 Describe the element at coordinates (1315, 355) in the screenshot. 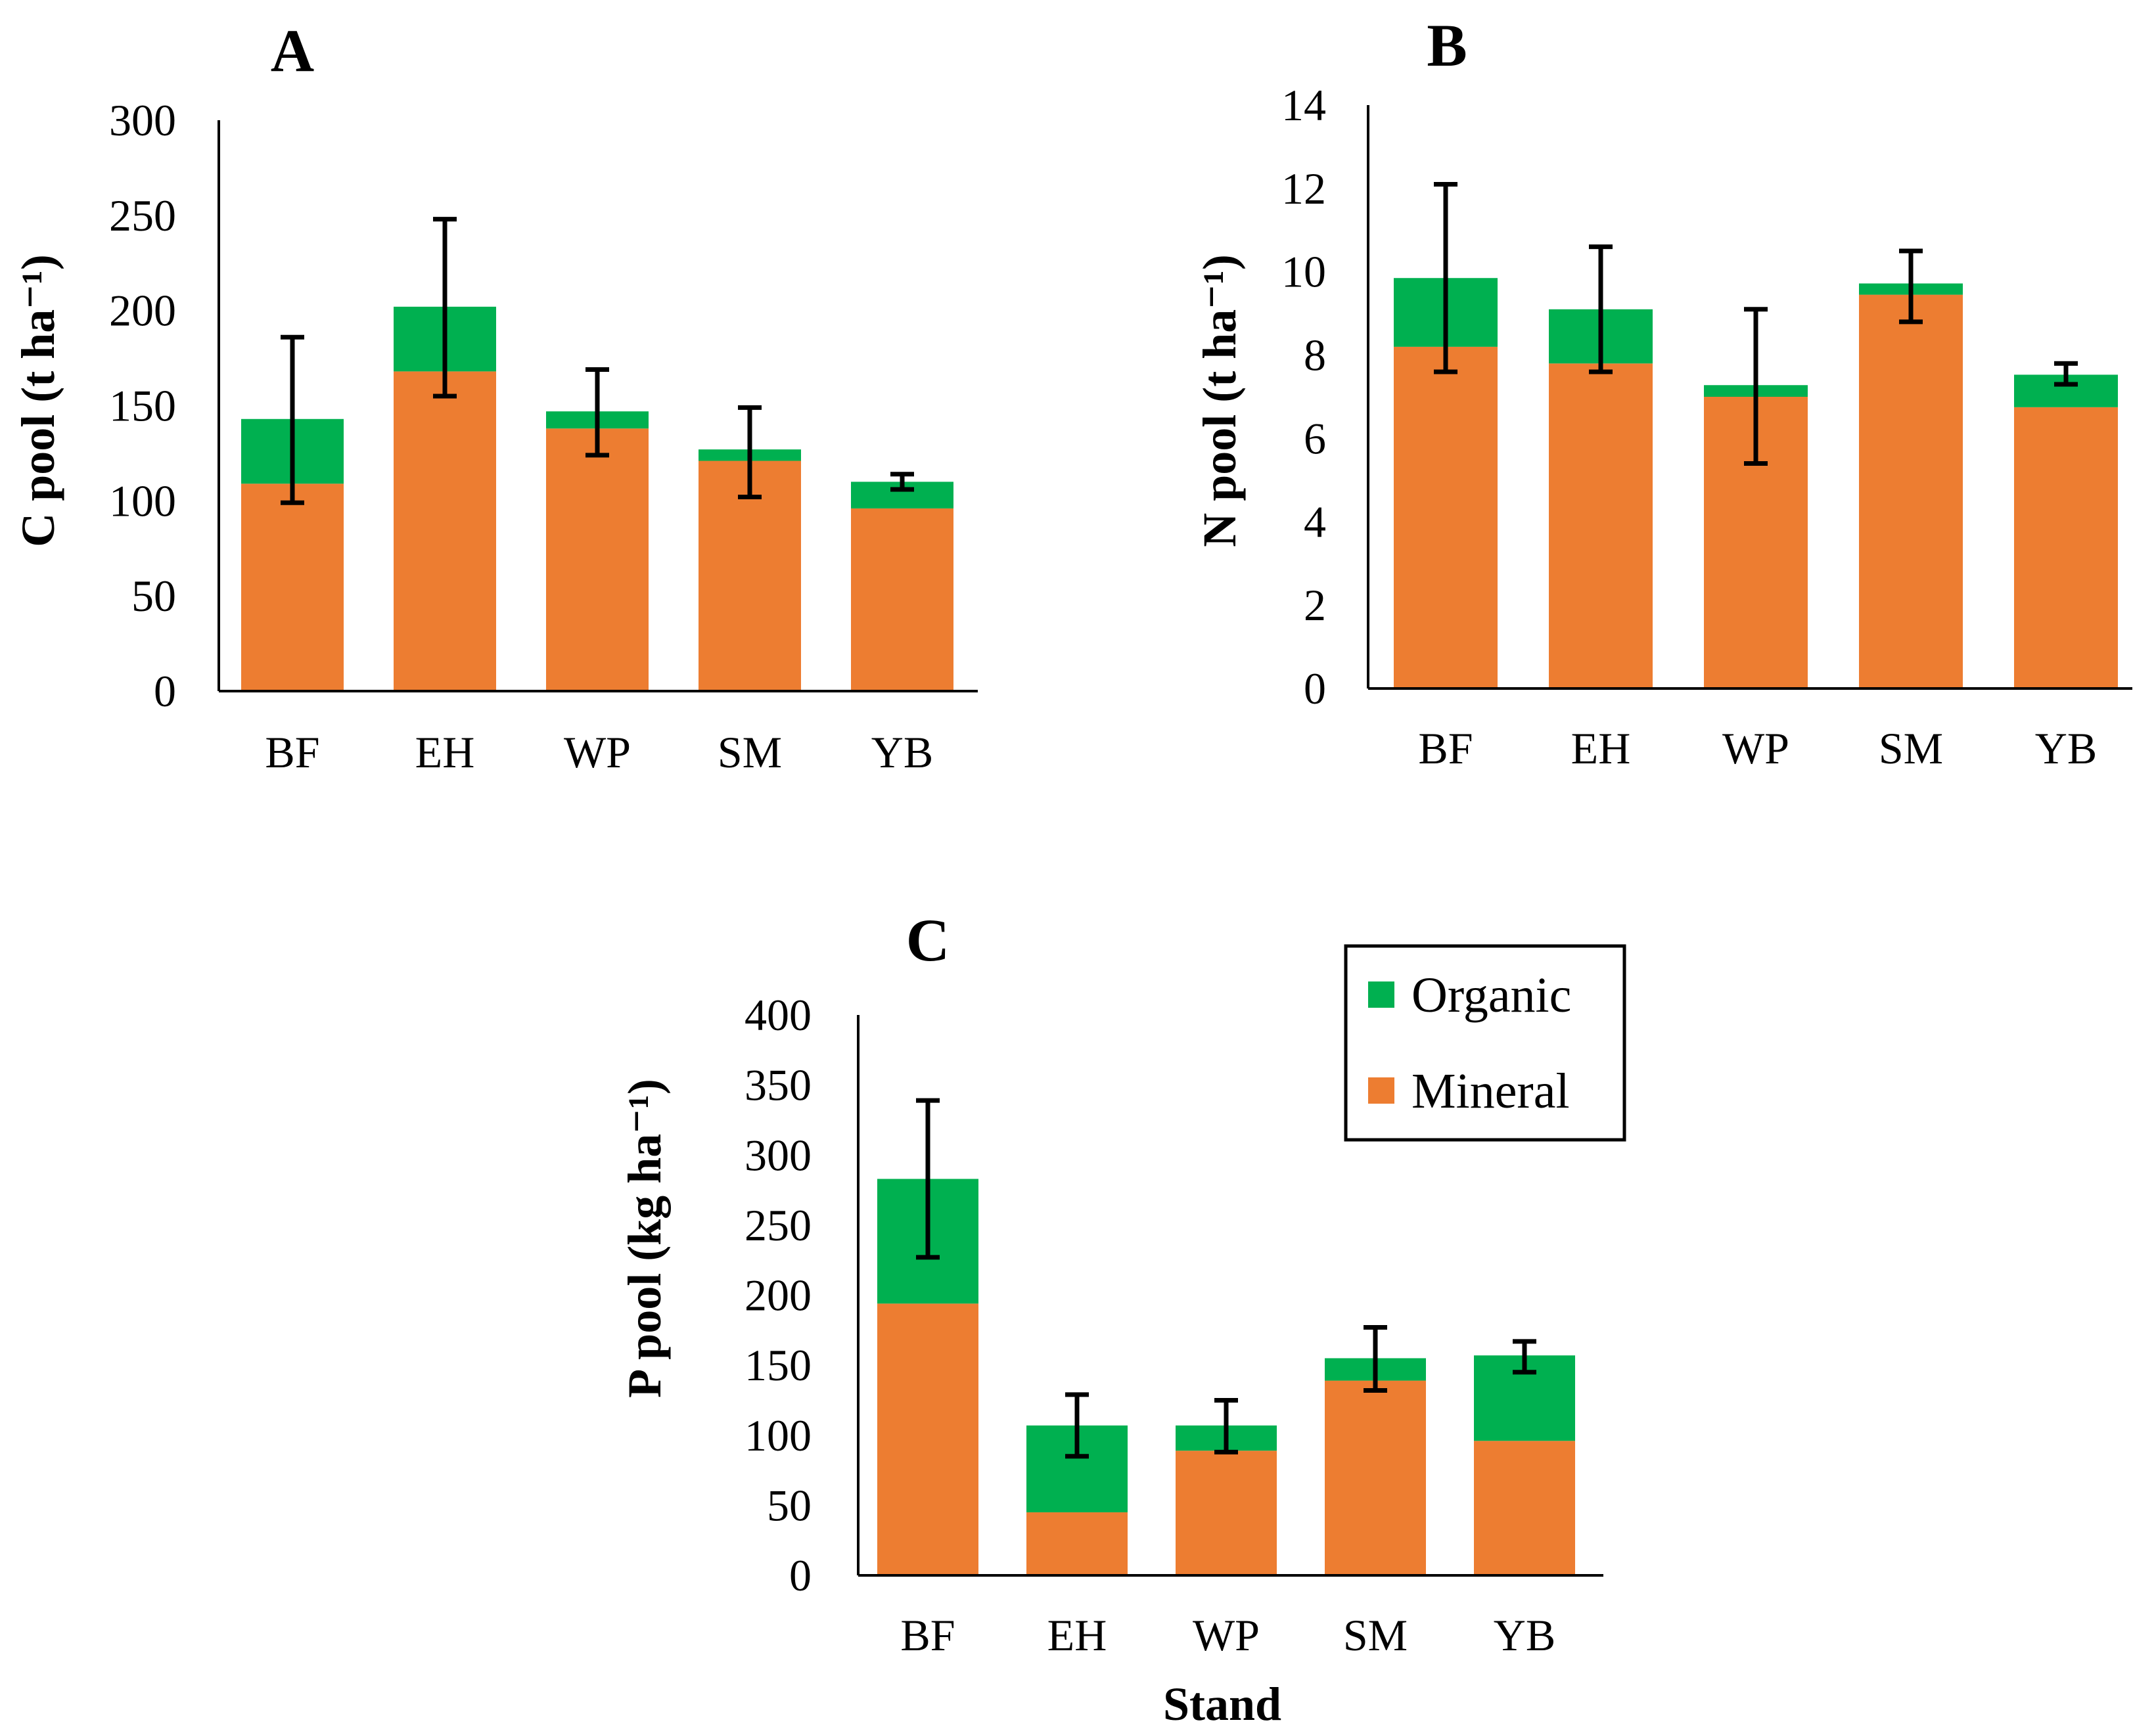

I see `panel-b-y-tick-label: 8` at that location.